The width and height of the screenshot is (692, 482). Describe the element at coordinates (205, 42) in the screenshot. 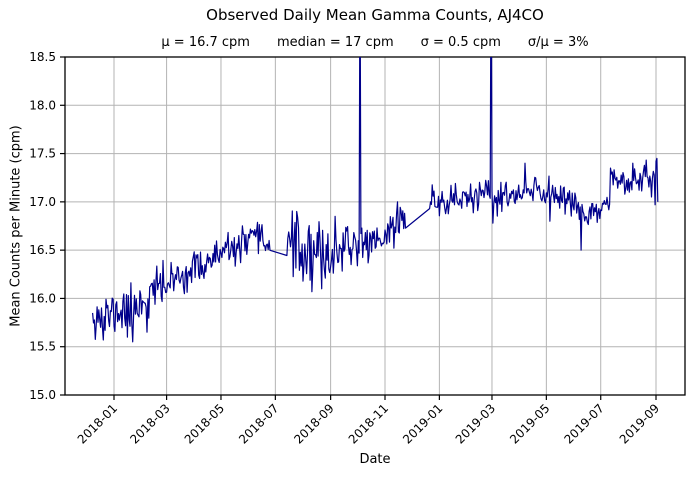

I see `stat-mean: μ = 16.7 cpm` at that location.